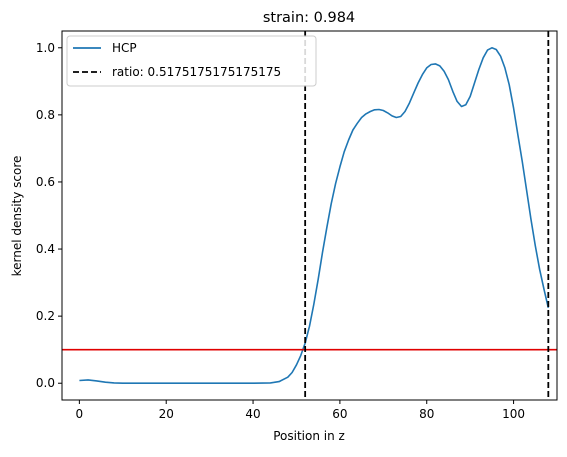  I want to click on legend-frame, so click(191, 61).